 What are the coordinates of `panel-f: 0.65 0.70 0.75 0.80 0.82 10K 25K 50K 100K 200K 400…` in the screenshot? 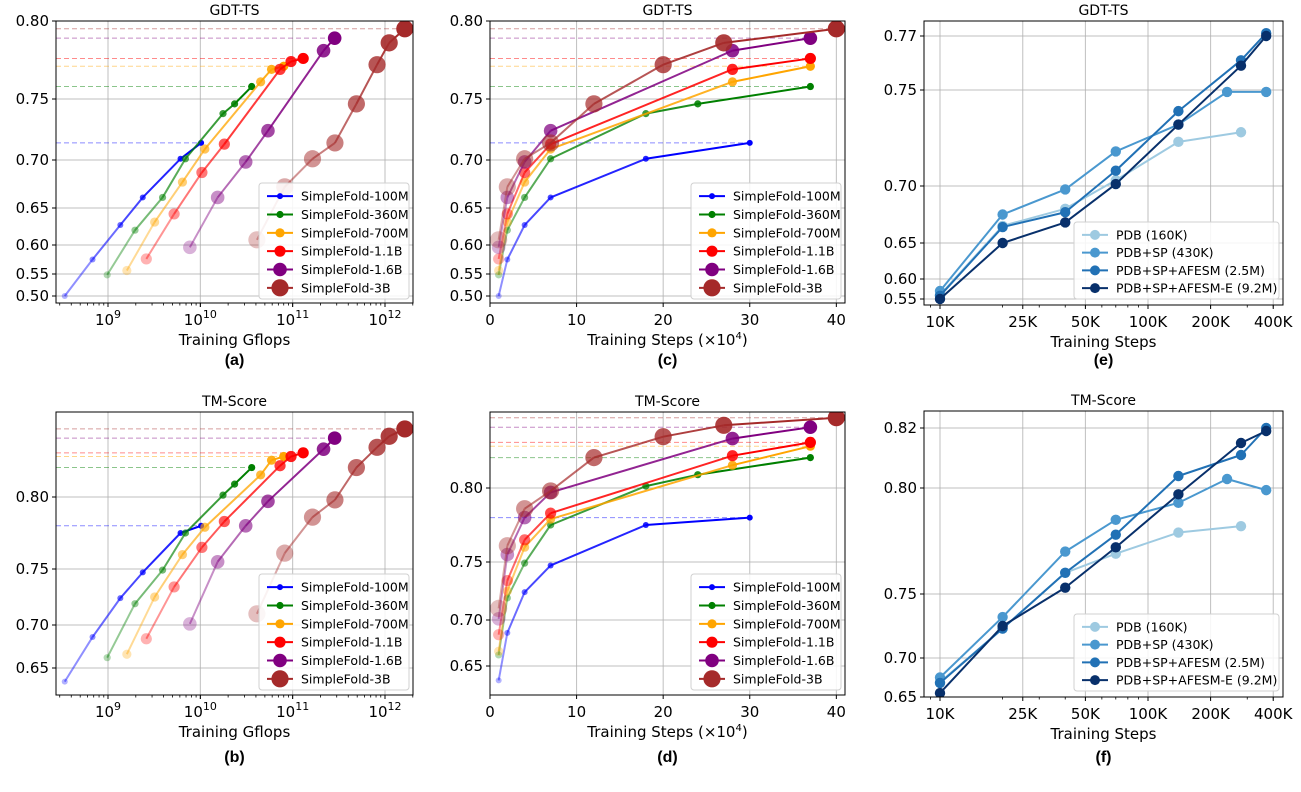 It's located at (1089, 579).